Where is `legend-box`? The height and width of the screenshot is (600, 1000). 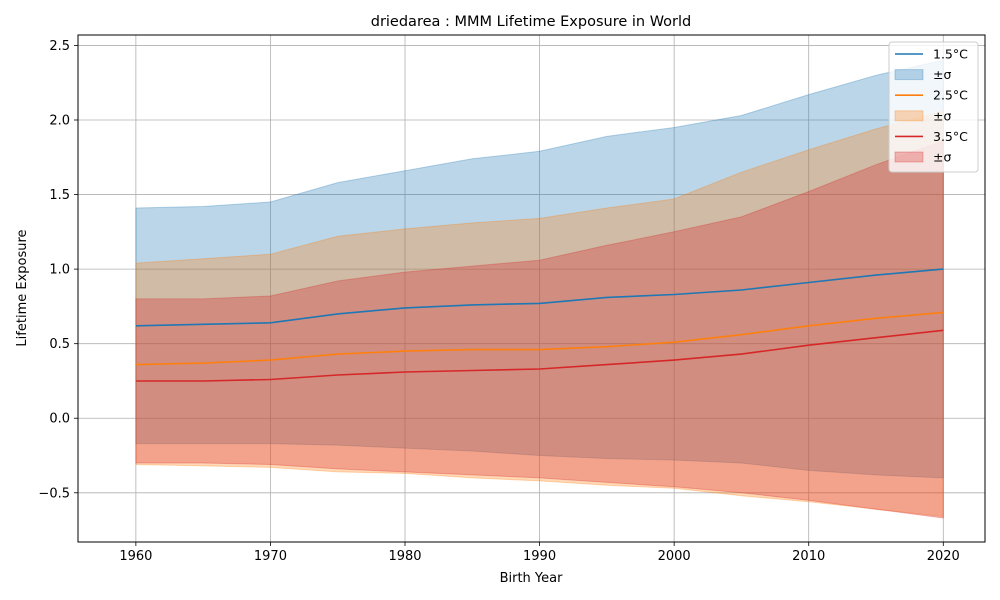 legend-box is located at coordinates (933, 107).